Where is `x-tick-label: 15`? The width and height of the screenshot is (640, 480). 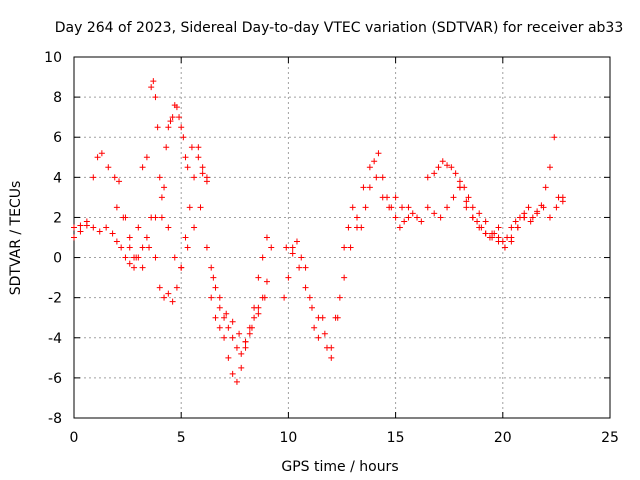 x-tick-label: 15 is located at coordinates (396, 438).